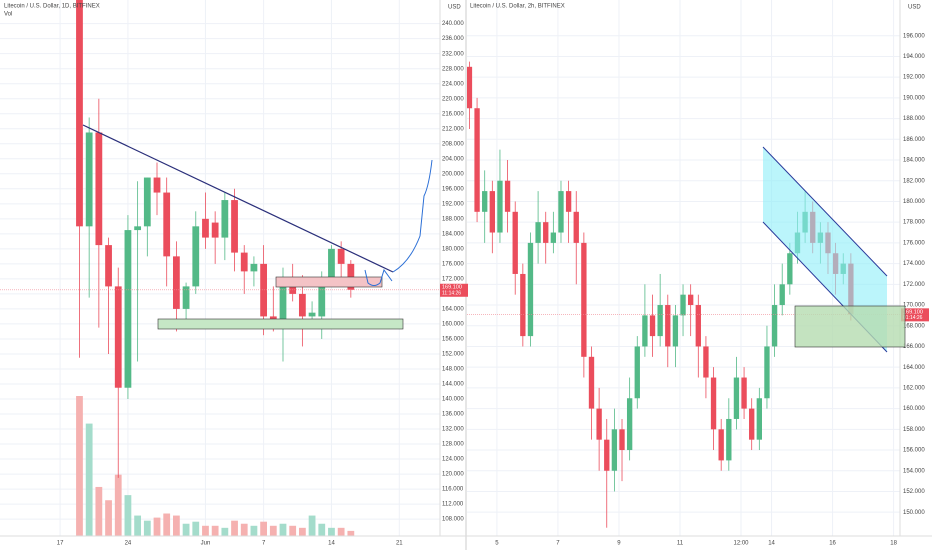  What do you see at coordinates (453, 340) in the screenshot?
I see `y-tick-label: 156.000` at bounding box center [453, 340].